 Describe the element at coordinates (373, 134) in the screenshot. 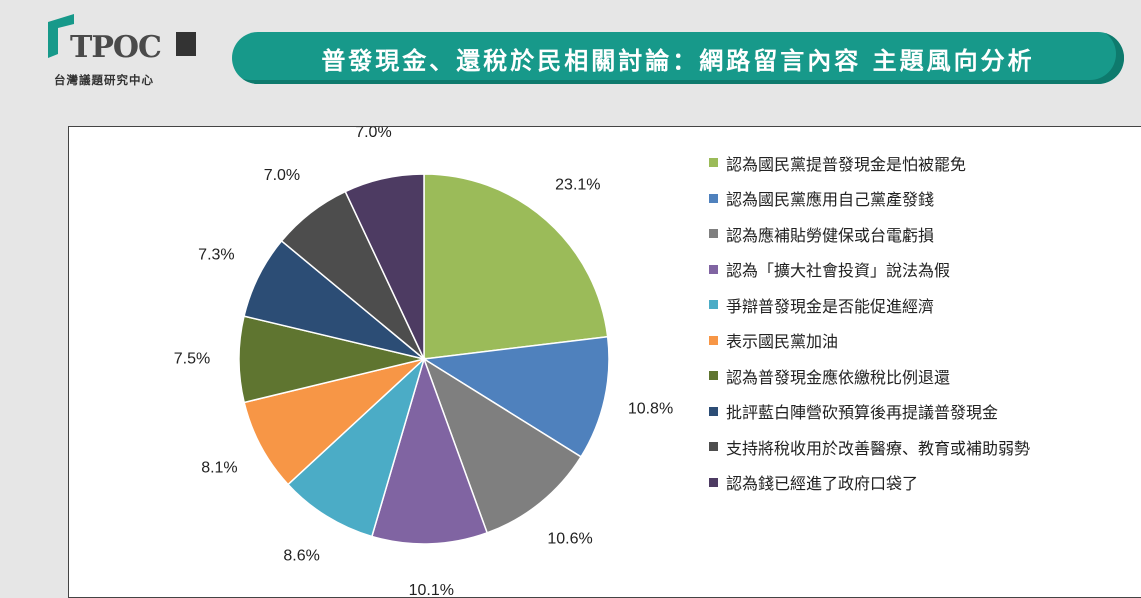

I see `slice-value-label-10: 7.0%` at that location.